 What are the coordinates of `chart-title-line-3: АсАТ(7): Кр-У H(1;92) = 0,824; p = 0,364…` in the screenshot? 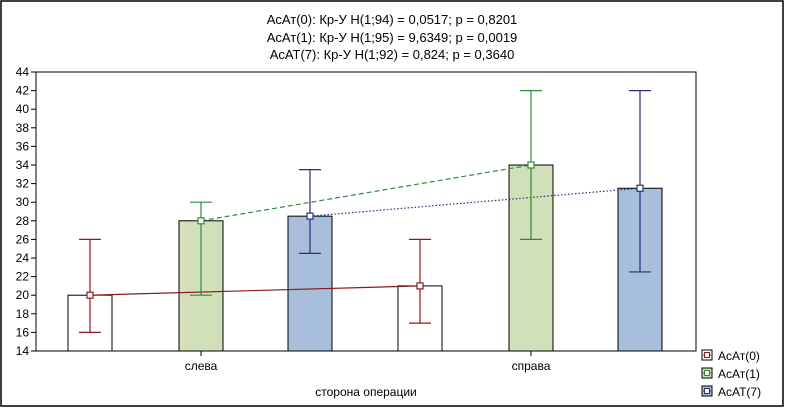 It's located at (392, 54).